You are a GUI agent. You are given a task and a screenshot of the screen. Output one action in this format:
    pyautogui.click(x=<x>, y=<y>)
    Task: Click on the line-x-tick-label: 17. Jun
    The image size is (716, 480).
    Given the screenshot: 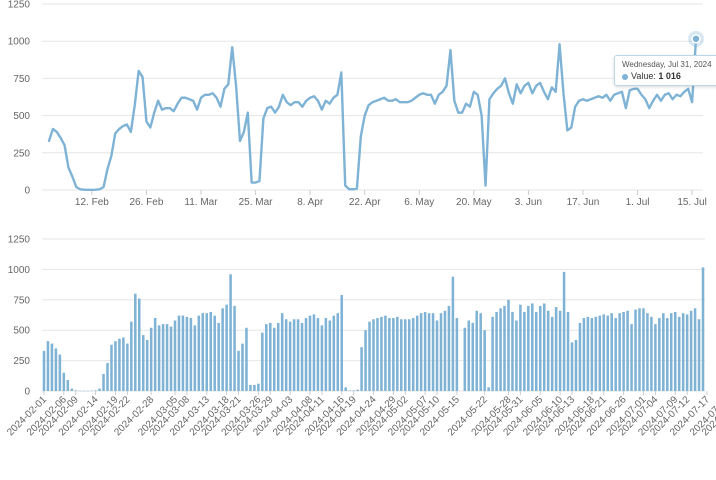 What is the action you would take?
    pyautogui.click(x=583, y=202)
    